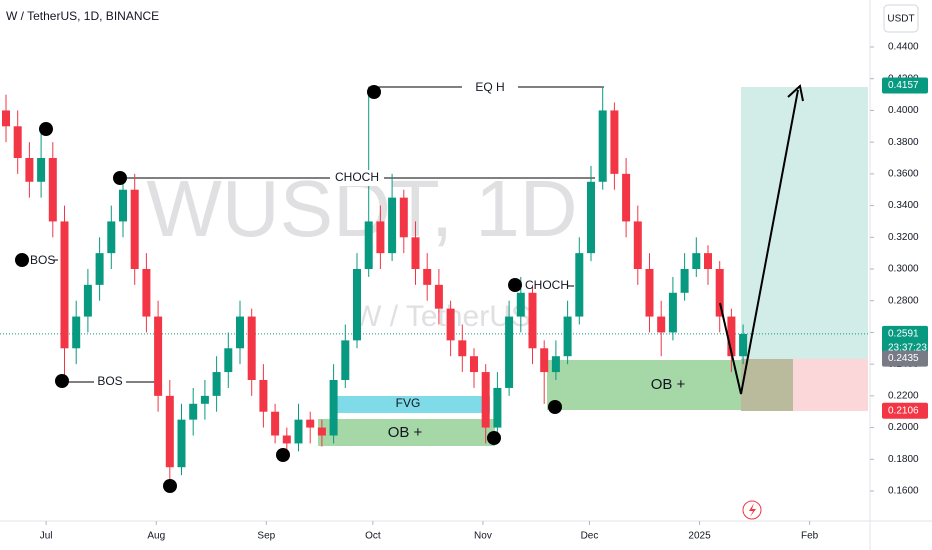  What do you see at coordinates (373, 536) in the screenshot?
I see `x-tick-label: Oct` at bounding box center [373, 536].